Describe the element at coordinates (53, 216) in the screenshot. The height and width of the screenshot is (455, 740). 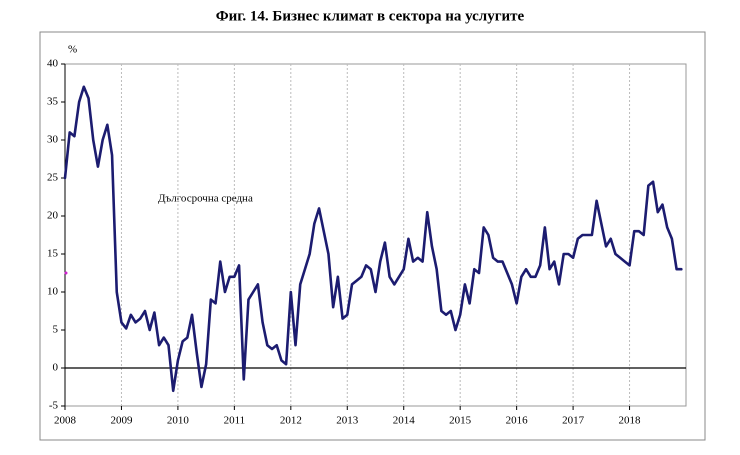
I see `y-tick-label: 20` at that location.